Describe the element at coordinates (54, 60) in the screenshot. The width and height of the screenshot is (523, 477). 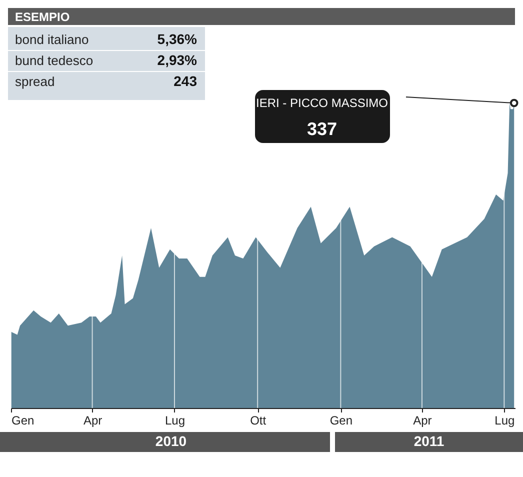
I see `text: bund tedesco` at that location.